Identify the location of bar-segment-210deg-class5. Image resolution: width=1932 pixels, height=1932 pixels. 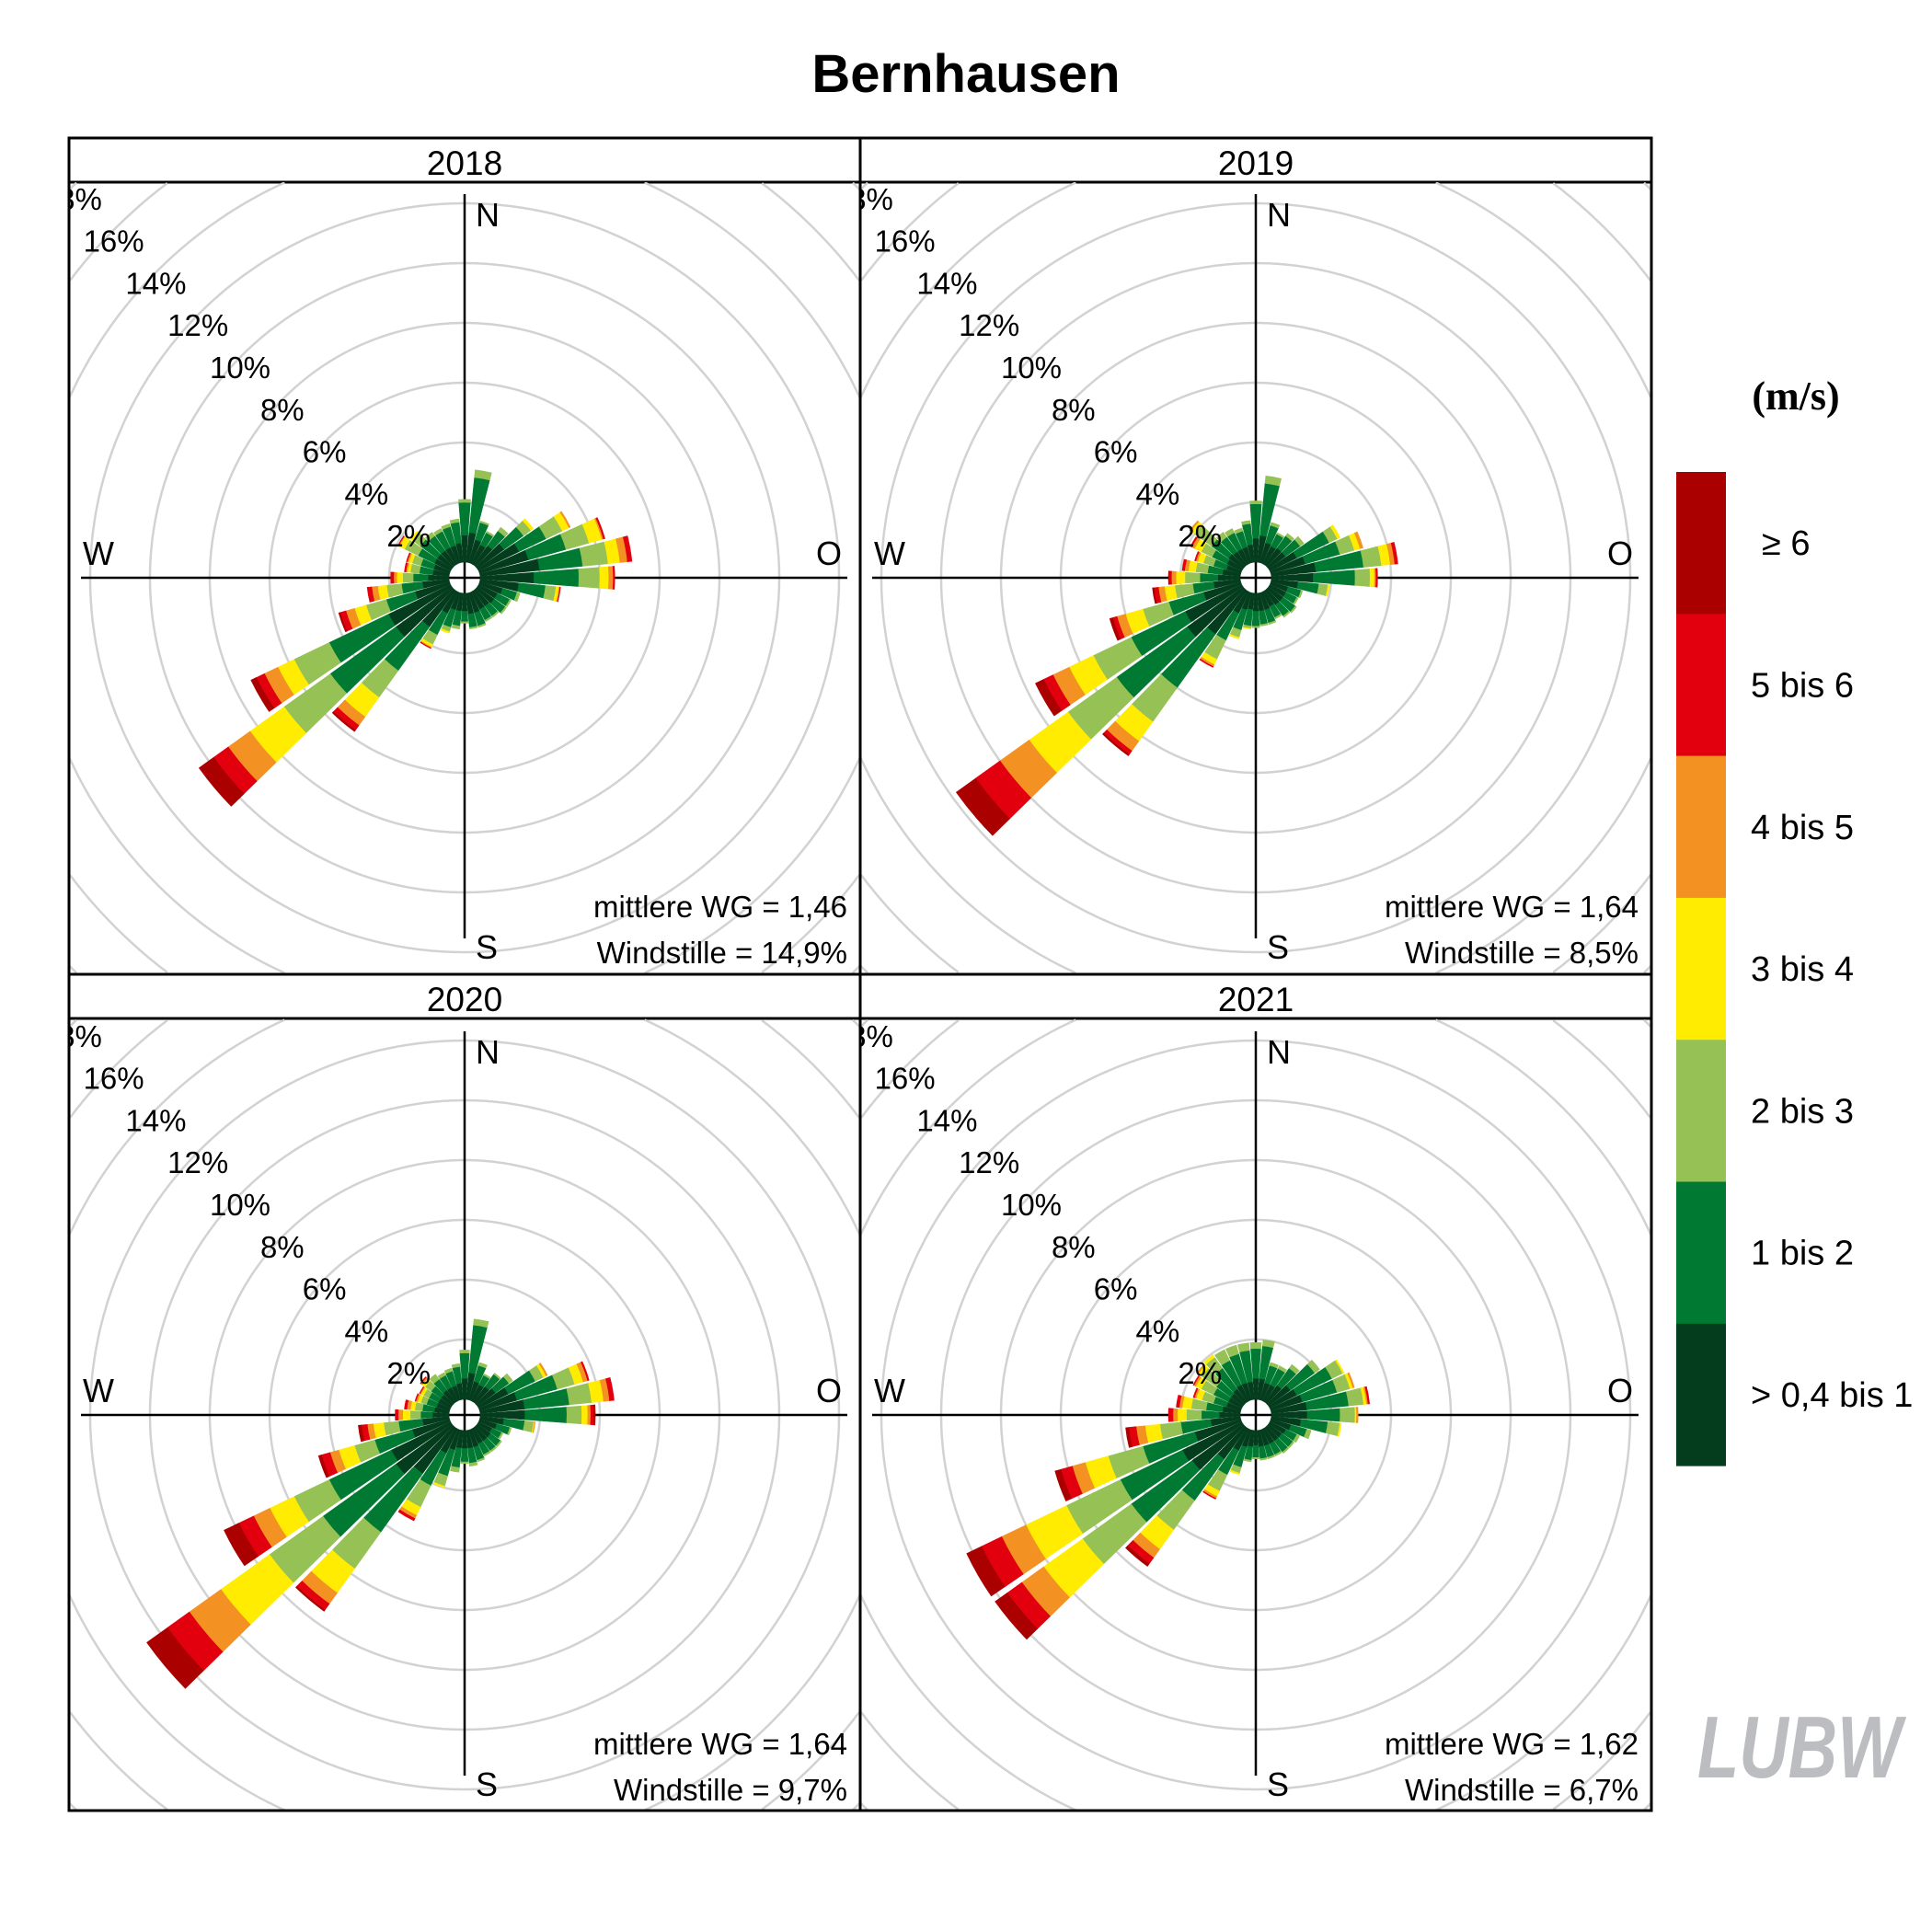
(1206, 663).